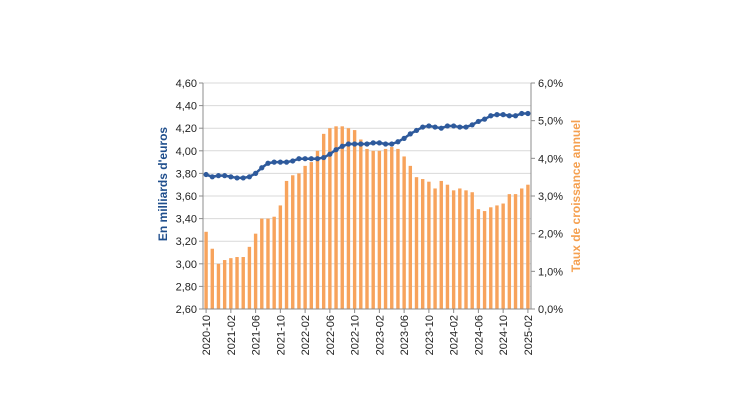 Image resolution: width=730 pixels, height=410 pixels. What do you see at coordinates (186, 242) in the screenshot?
I see `left-tick-label: 3,20` at bounding box center [186, 242].